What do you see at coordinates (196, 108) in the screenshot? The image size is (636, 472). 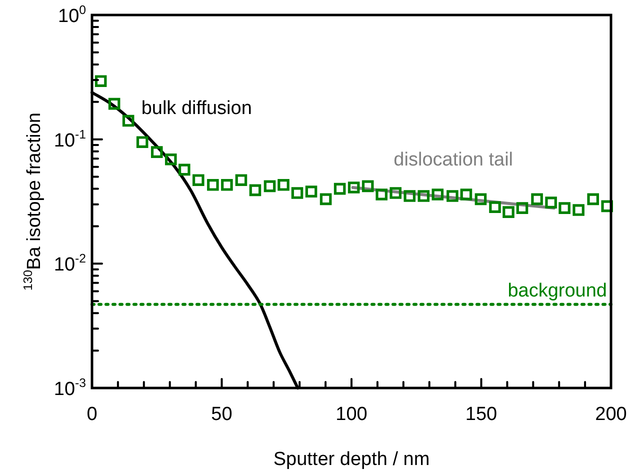 I see `series-label: bulk diffusion` at bounding box center [196, 108].